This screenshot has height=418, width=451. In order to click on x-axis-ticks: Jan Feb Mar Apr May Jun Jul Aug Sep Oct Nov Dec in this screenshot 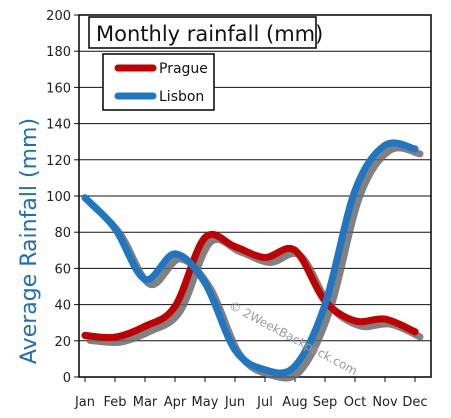, I will do `click(251, 393)`.